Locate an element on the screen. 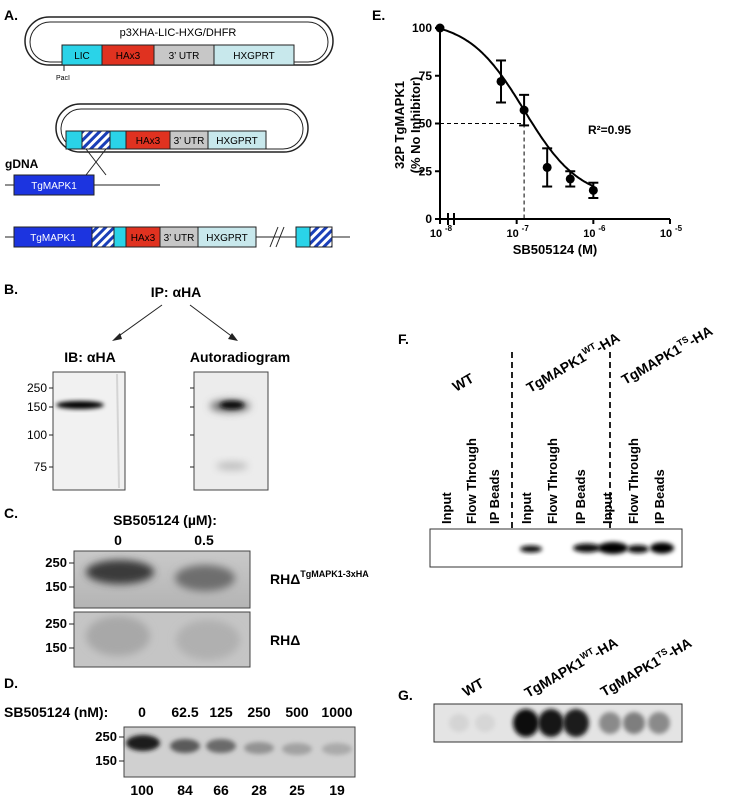  y-tick-label: 75 is located at coordinates (426, 76).